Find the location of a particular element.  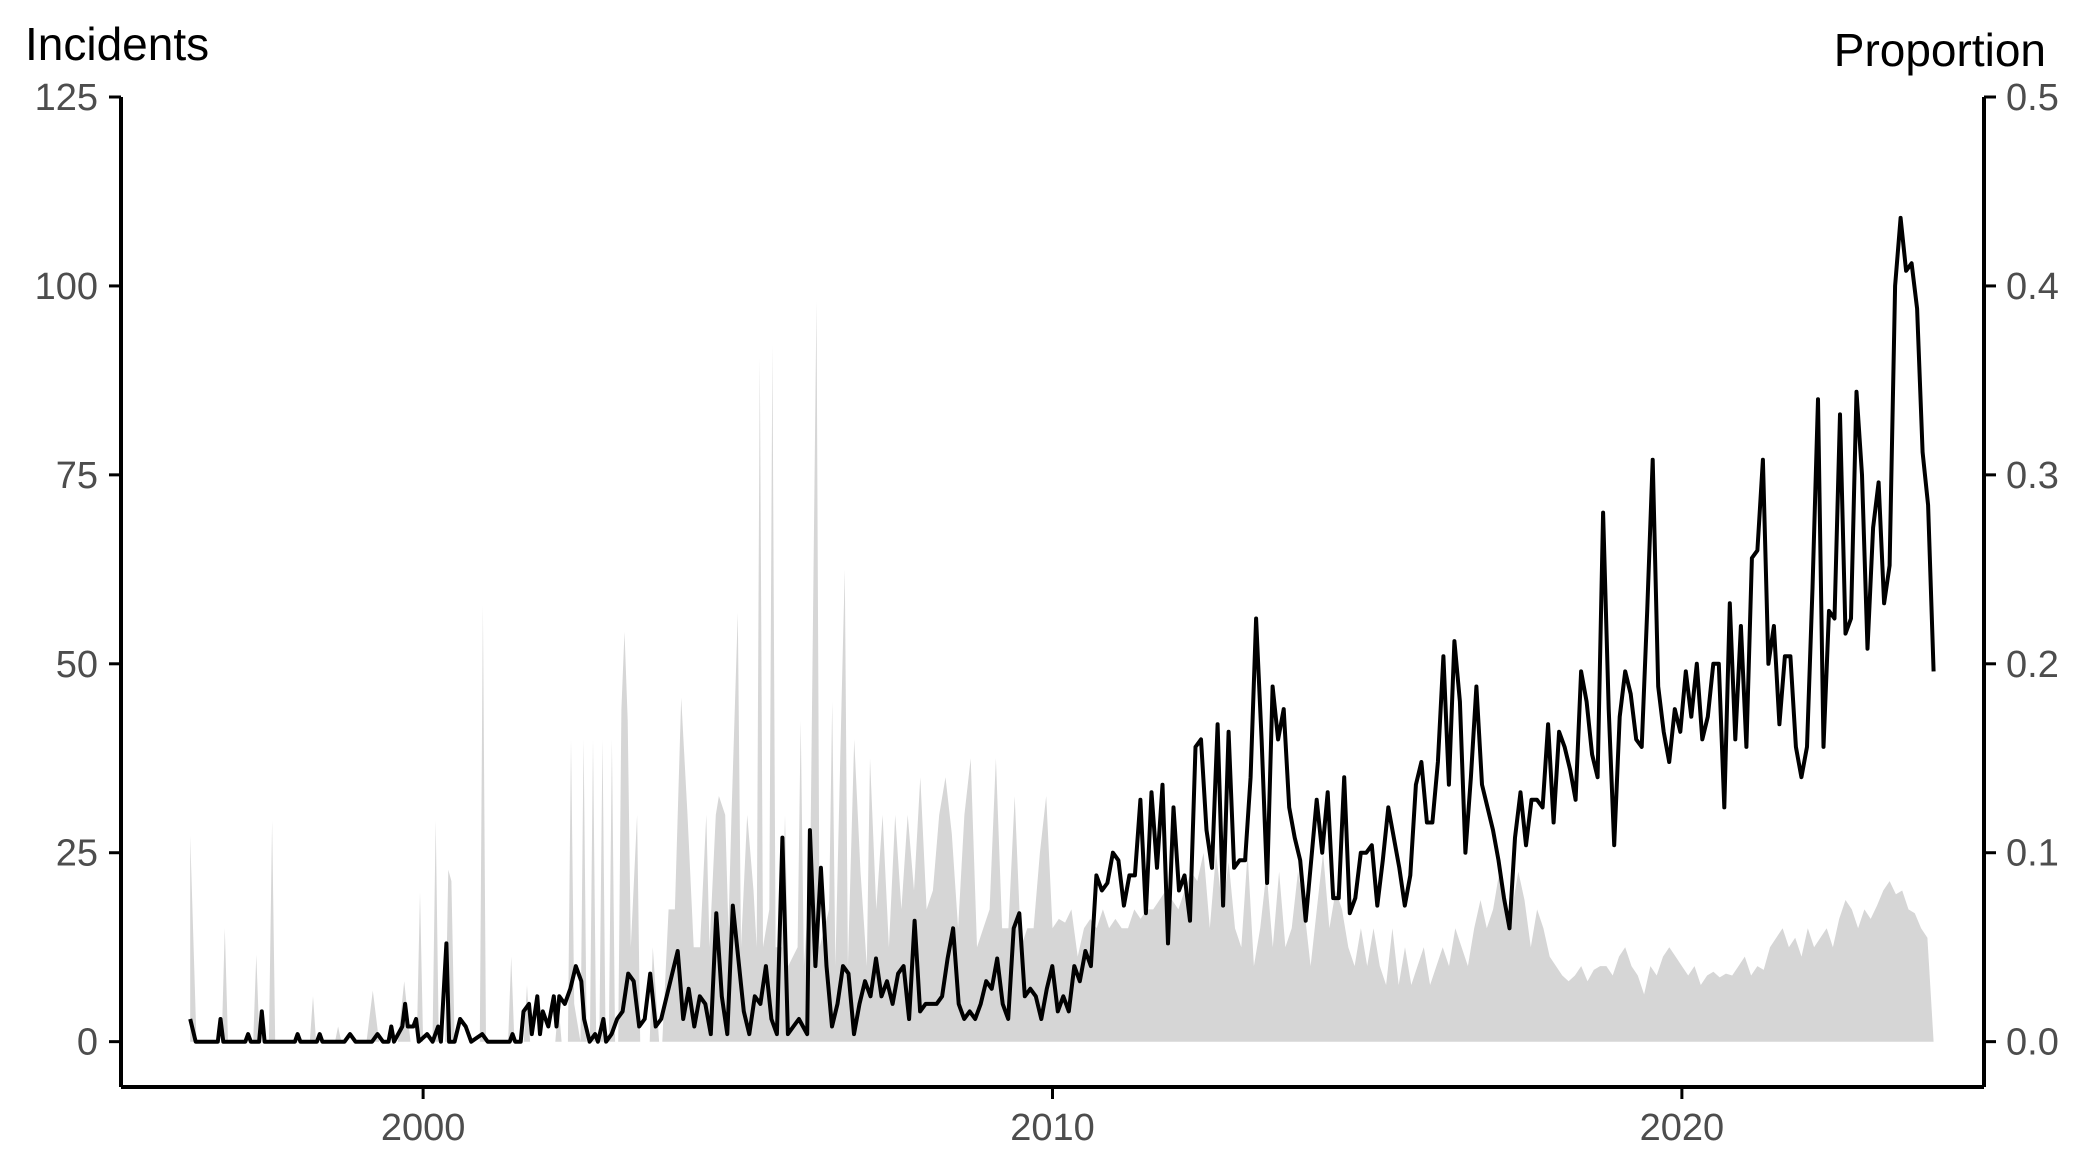

y-tick-right-label: 0.1 is located at coordinates (2032, 854).